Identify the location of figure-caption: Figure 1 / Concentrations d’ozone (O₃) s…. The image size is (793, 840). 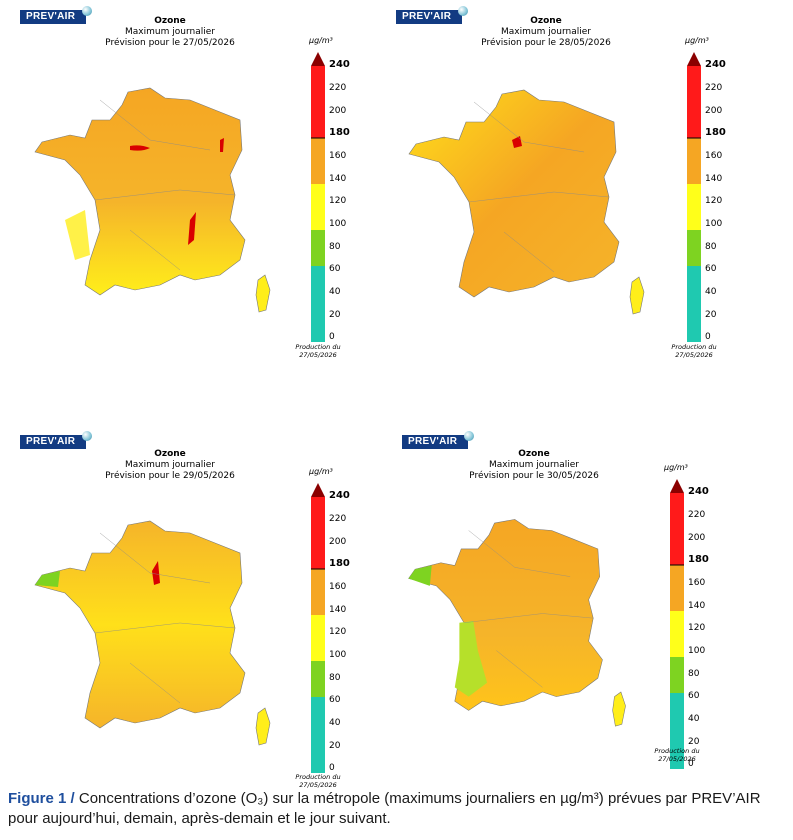
(398, 809).